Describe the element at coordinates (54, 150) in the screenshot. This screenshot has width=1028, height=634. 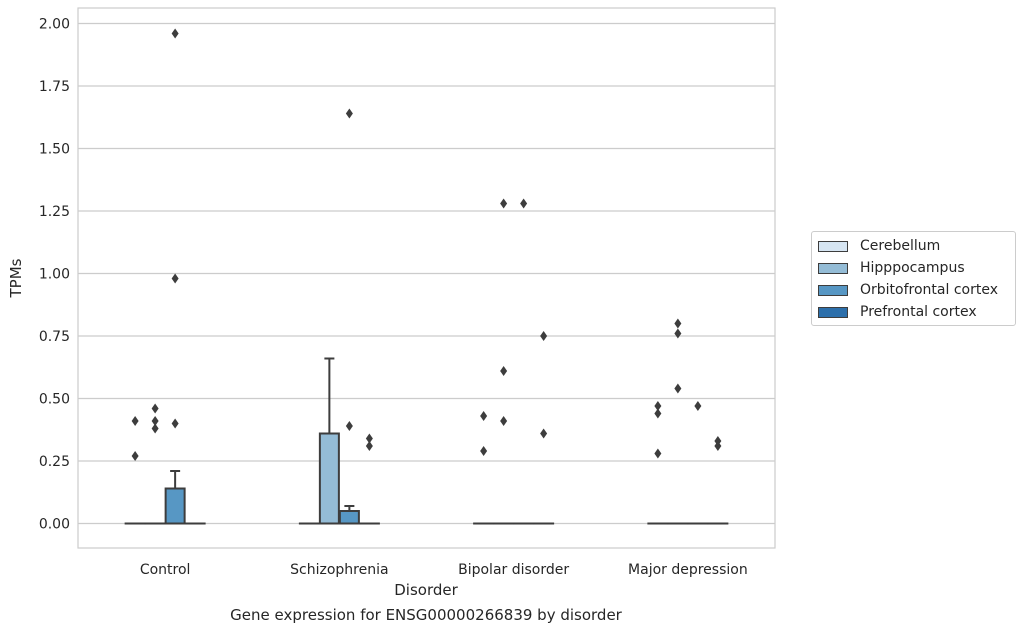
I see `y-tick-label: 1.50` at that location.